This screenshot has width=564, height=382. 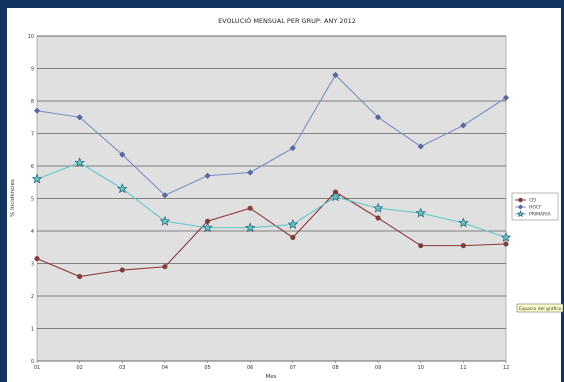 I want to click on legend-item-primaria: PRIMARIA, so click(x=533, y=214).